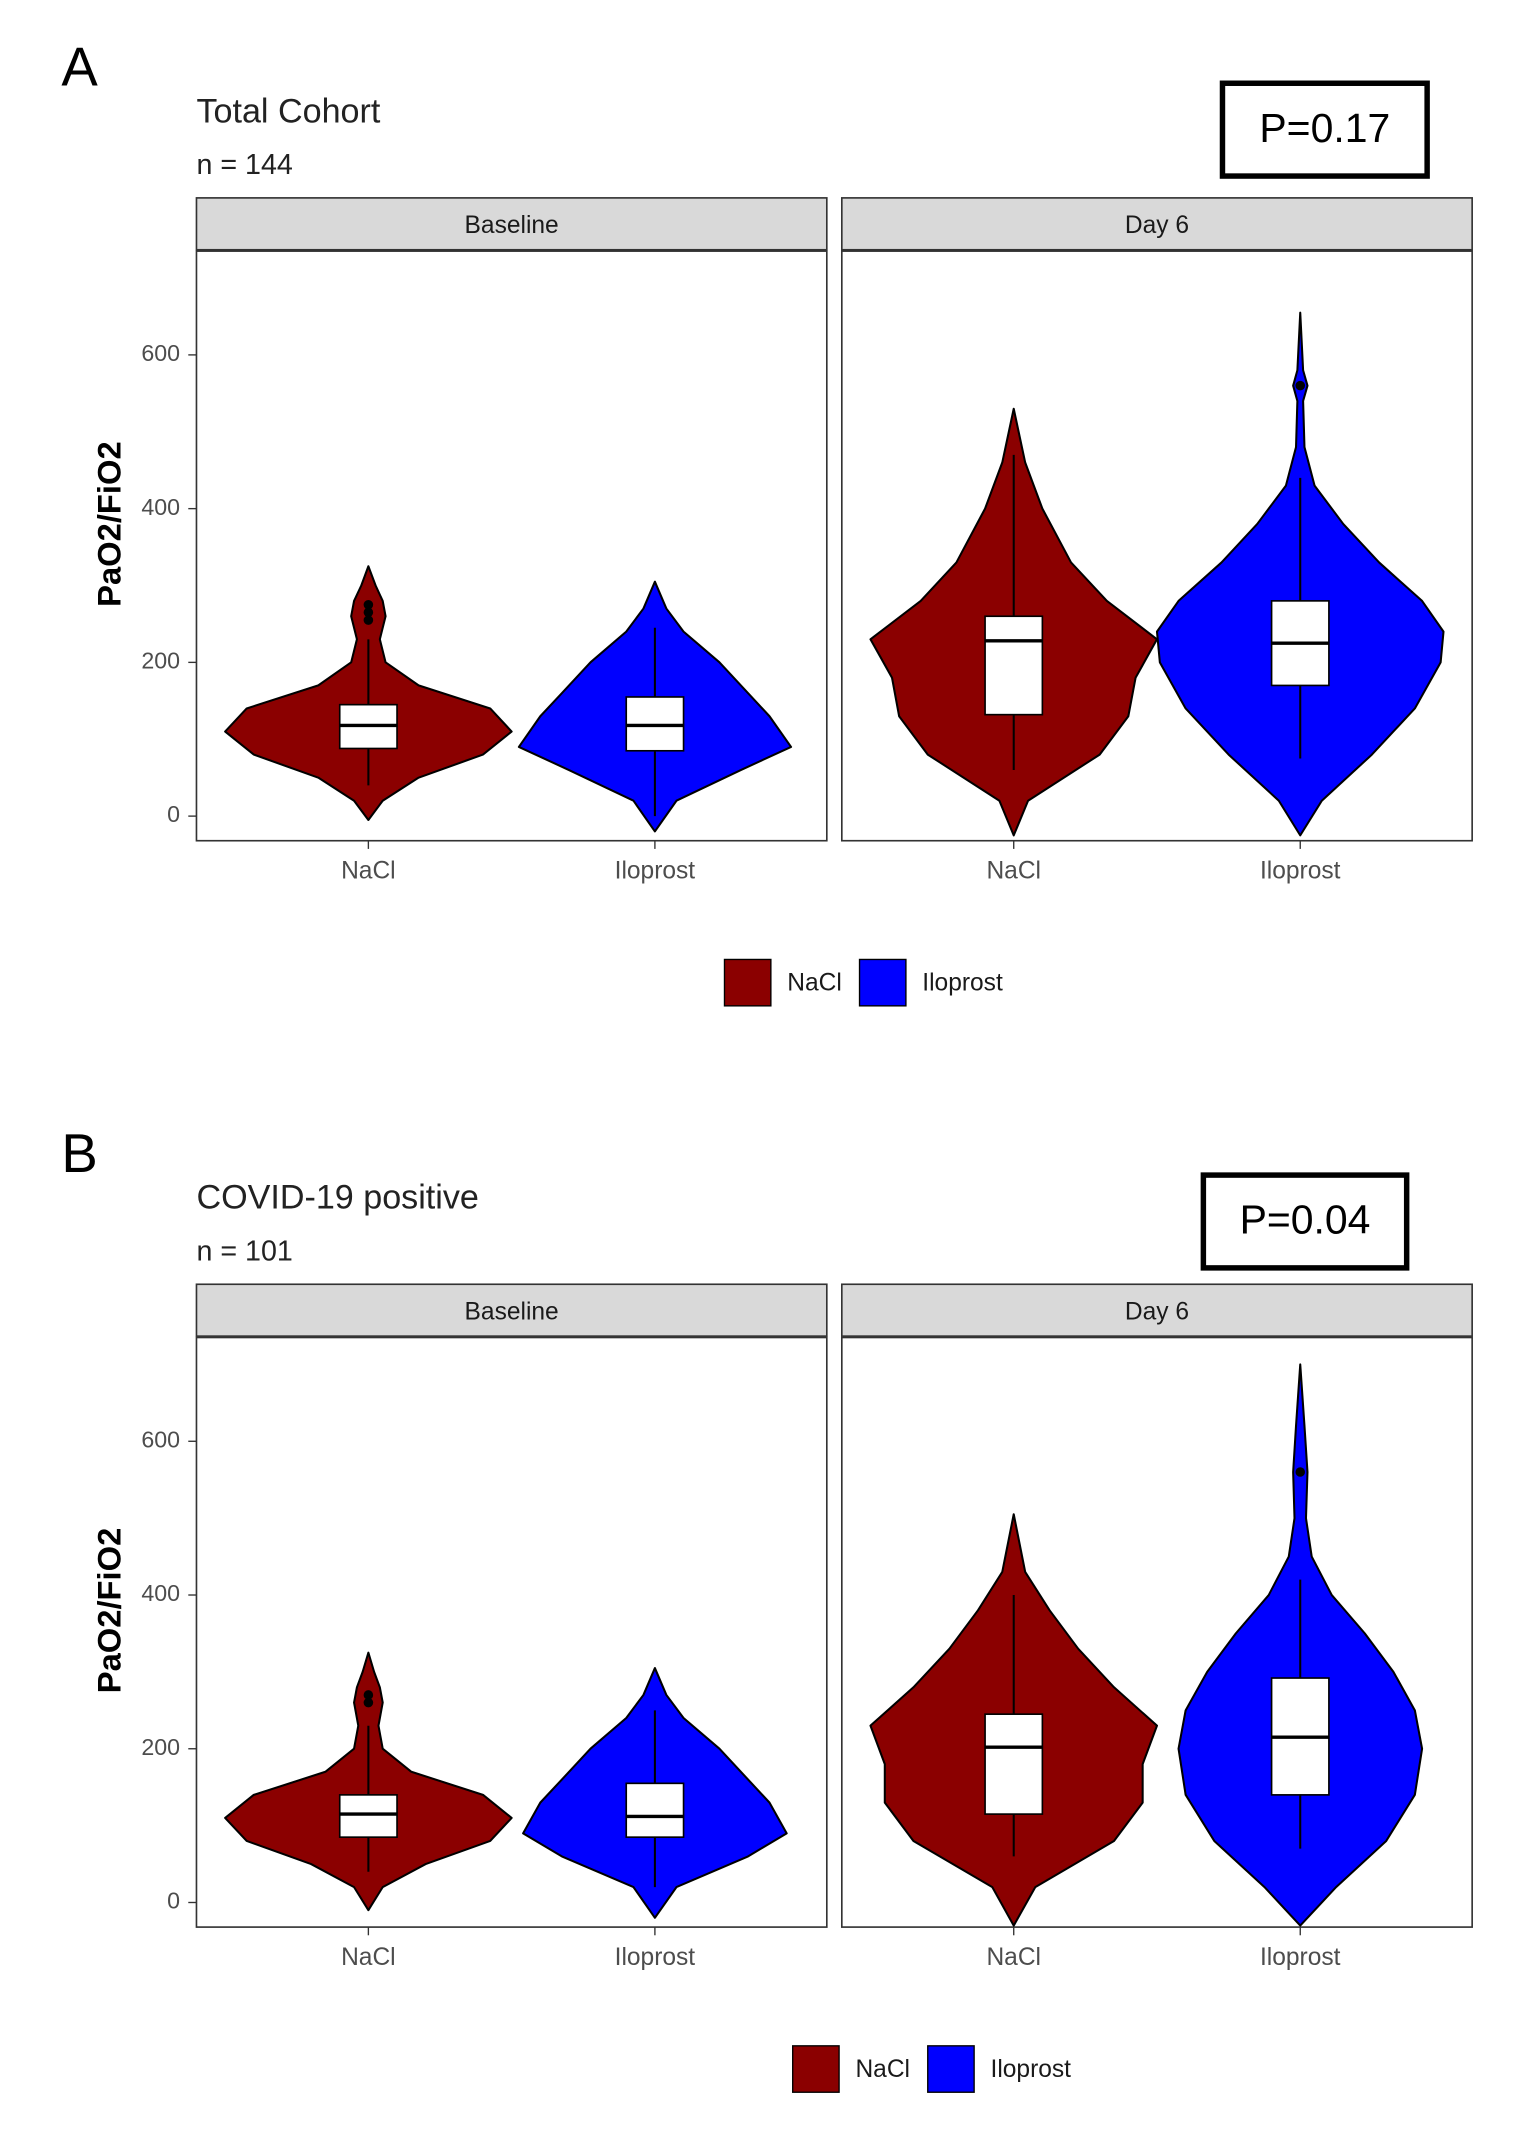  I want to click on panel-label: A, so click(79, 66).